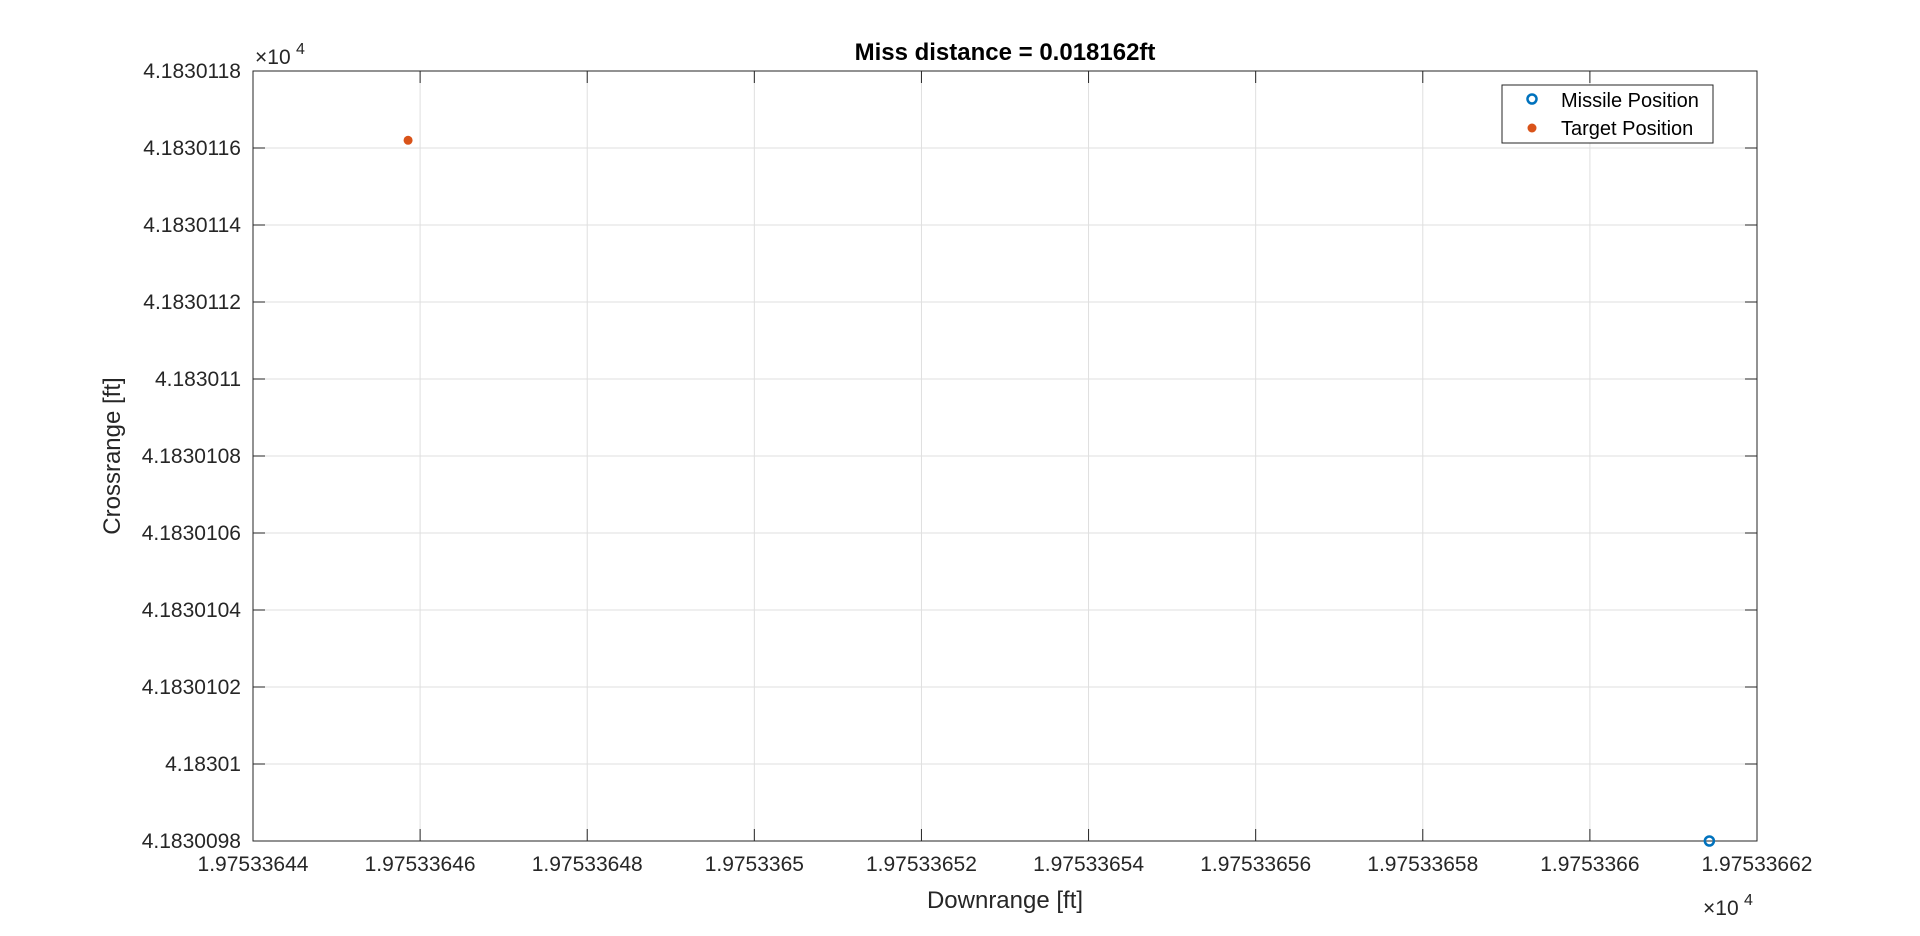 This screenshot has height=936, width=1920. I want to click on y-tick-label: 4.183011, so click(198, 379).